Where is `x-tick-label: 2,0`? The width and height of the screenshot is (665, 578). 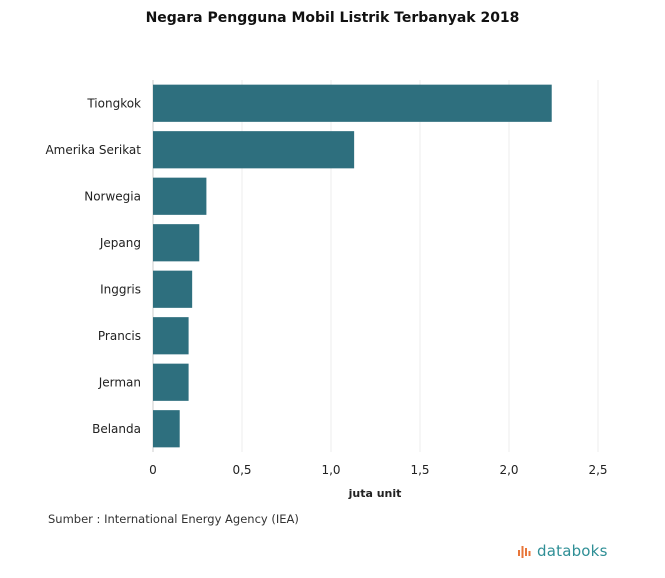
x-tick-label: 2,0 is located at coordinates (508, 470).